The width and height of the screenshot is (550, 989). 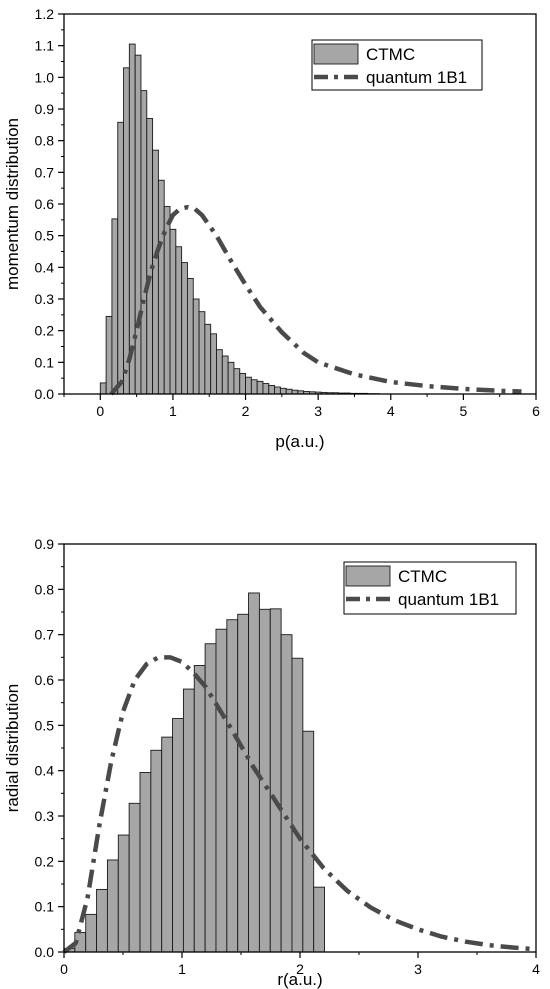 I want to click on x-tick-label: 5, so click(x=463, y=411).